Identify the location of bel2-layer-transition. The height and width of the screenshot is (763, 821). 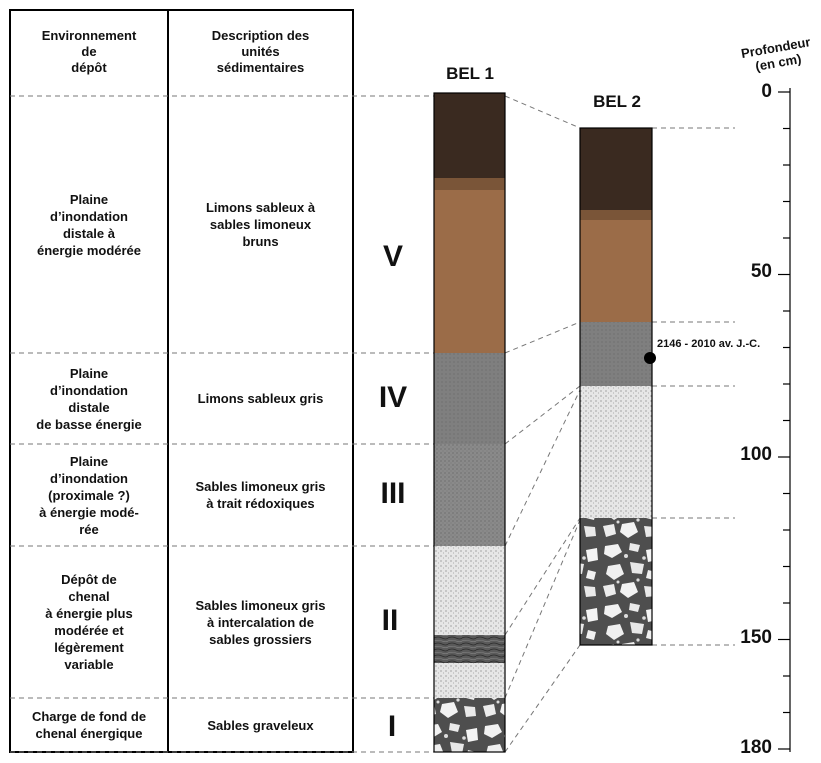
(616, 215).